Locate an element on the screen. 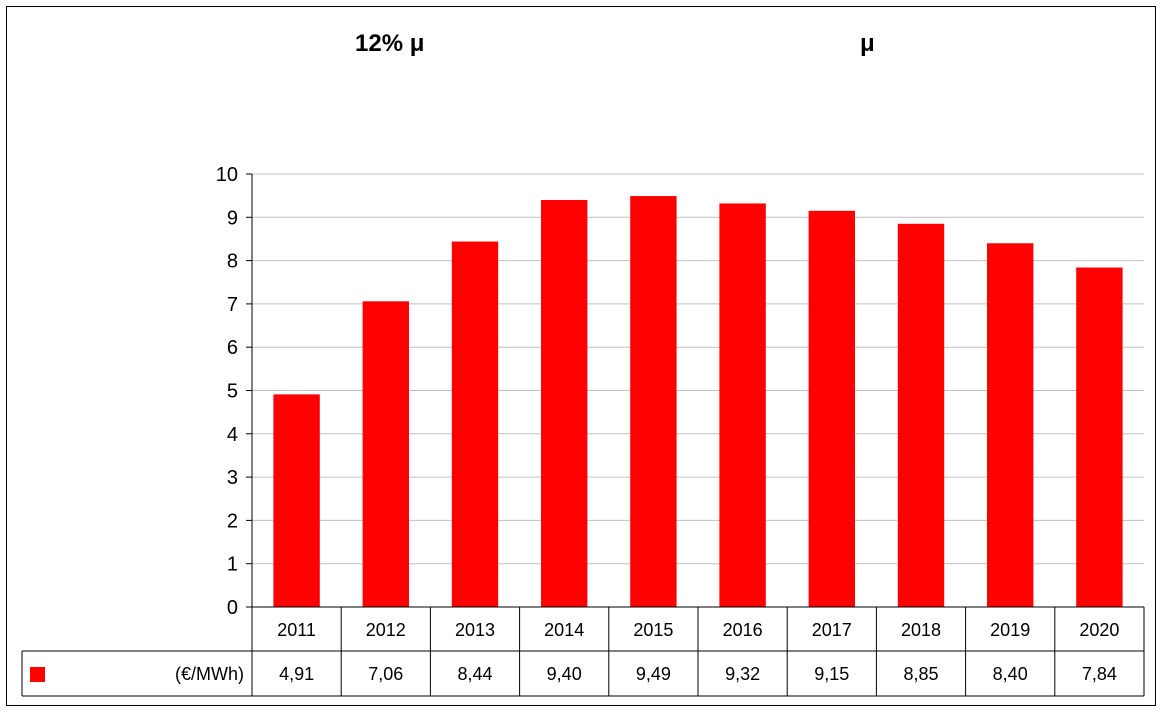  bar-2017 is located at coordinates (831, 408).